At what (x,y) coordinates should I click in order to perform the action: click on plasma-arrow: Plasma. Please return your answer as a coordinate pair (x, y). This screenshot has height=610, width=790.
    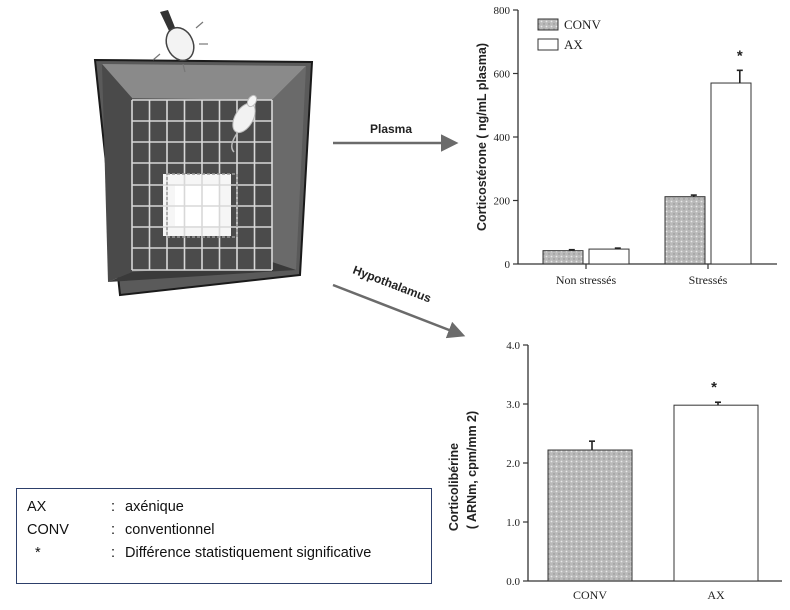
    Looking at the image, I should click on (396, 137).